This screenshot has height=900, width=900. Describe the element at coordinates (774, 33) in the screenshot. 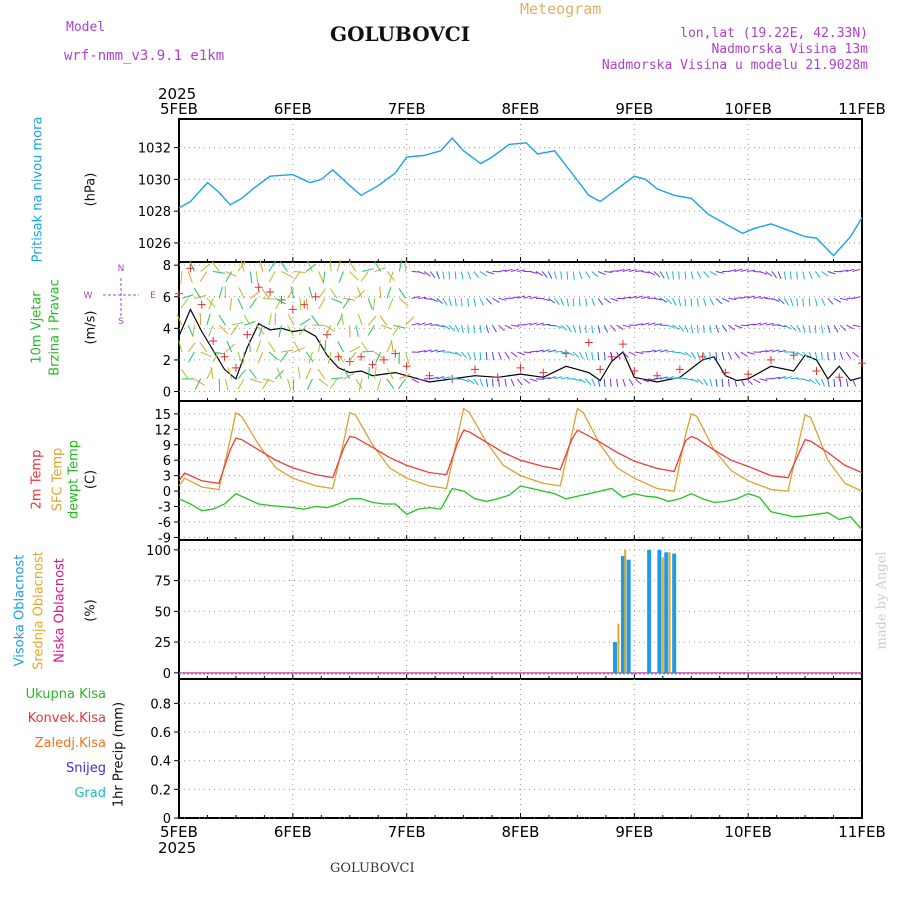

I see `lonlat-label: lon,lat (19.22E, 42.33N)` at that location.